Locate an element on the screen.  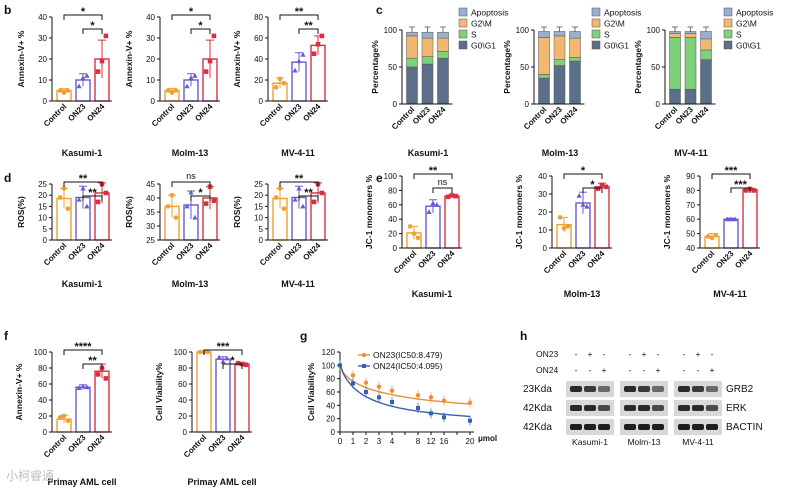
y-tick-label: 25 is located at coordinates (258, 184).